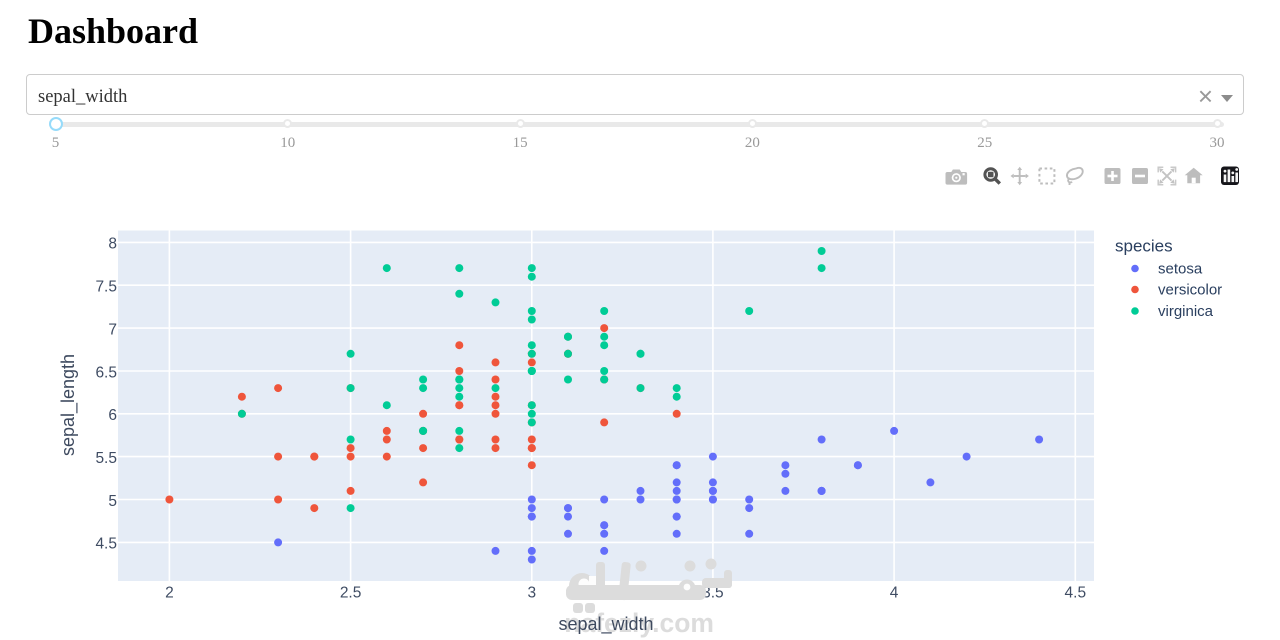 Image resolution: width=1280 pixels, height=640 pixels. Describe the element at coordinates (1186, 311) in the screenshot. I see `svg-text: virginica` at that location.